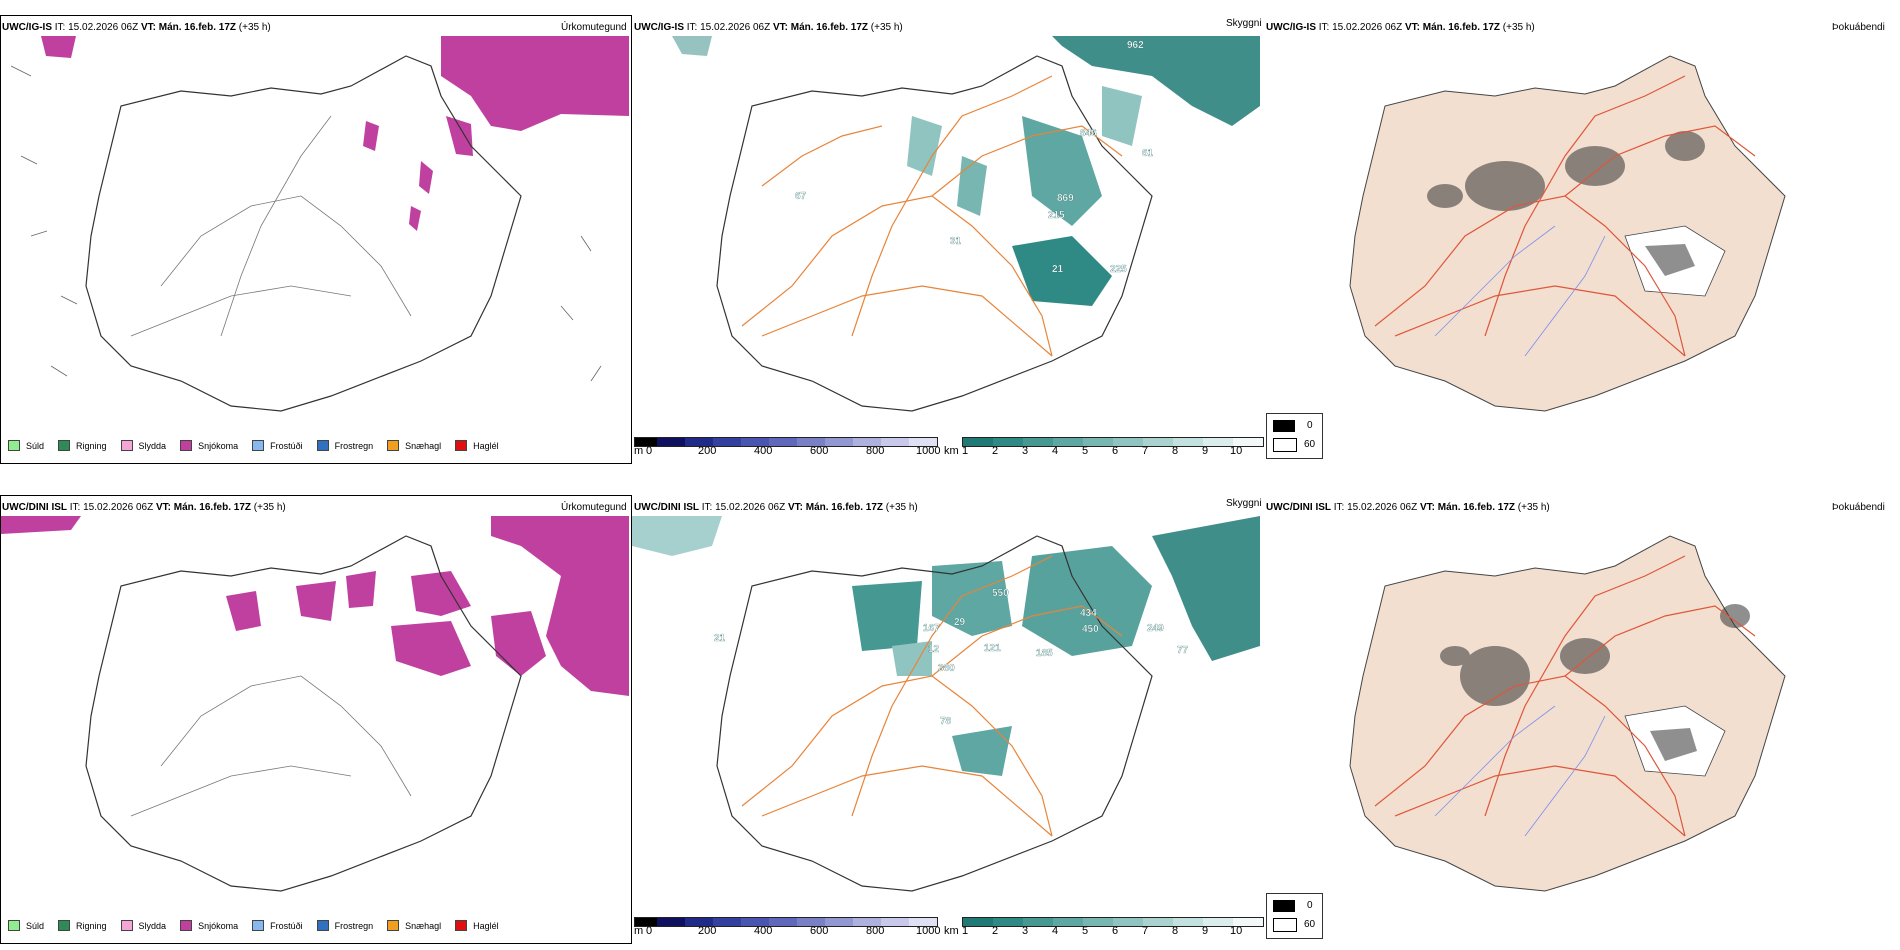  Describe the element at coordinates (1294, 916) in the screenshot. I see `fog-legend-bottom: 0 60` at that location.